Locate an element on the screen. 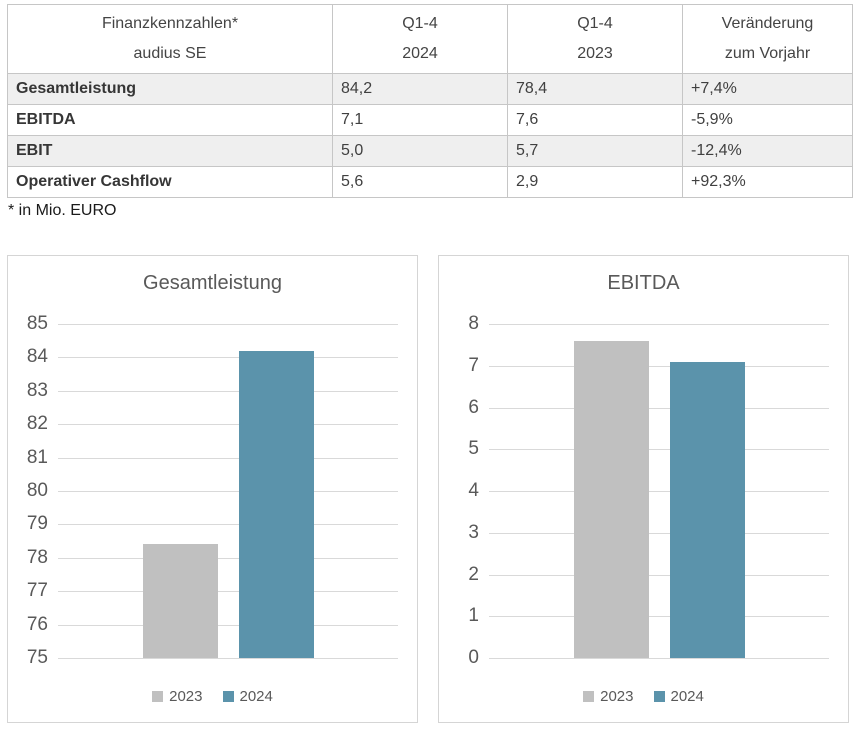 The width and height of the screenshot is (855, 729). table-row: Gesamtleistung 84,2 78,4 +7,4% is located at coordinates (430, 89).